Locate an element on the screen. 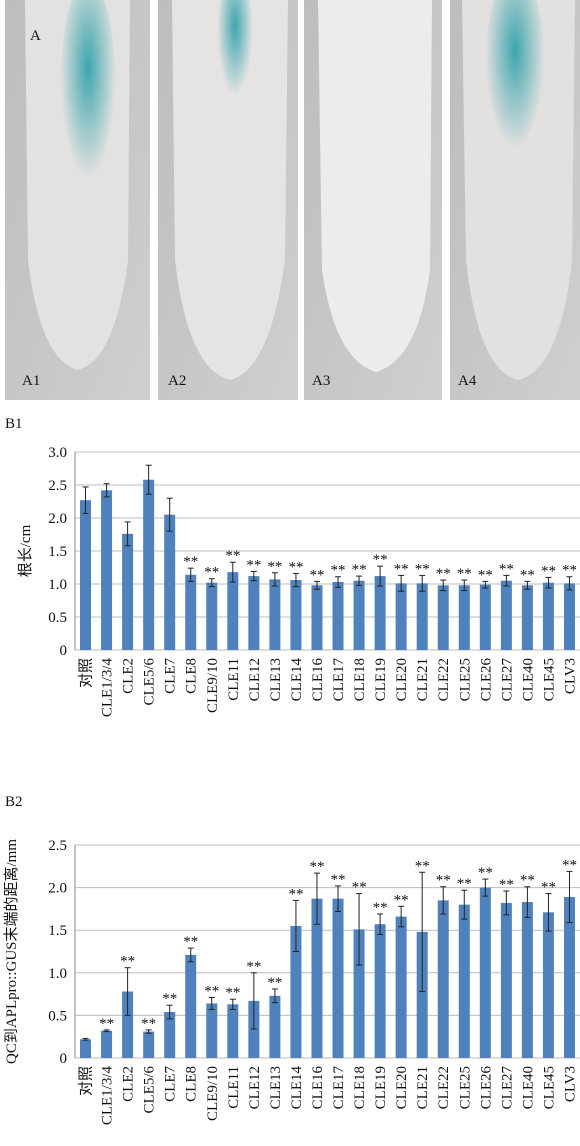  x-tick-label: CLE27 is located at coordinates (507, 680).